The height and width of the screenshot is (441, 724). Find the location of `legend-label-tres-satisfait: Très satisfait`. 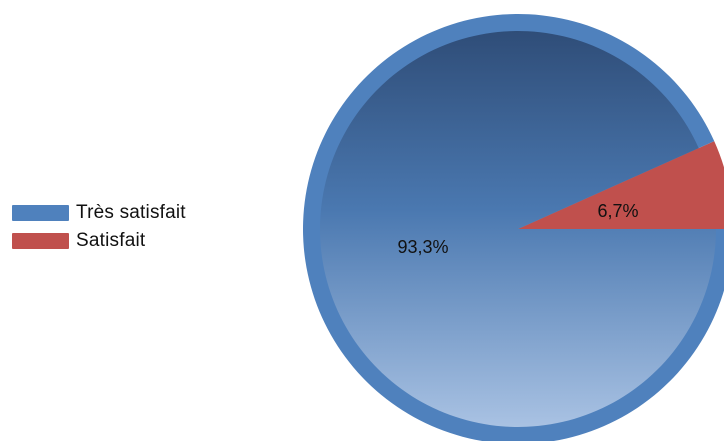

legend-label-tres-satisfait: Très satisfait is located at coordinates (131, 212).